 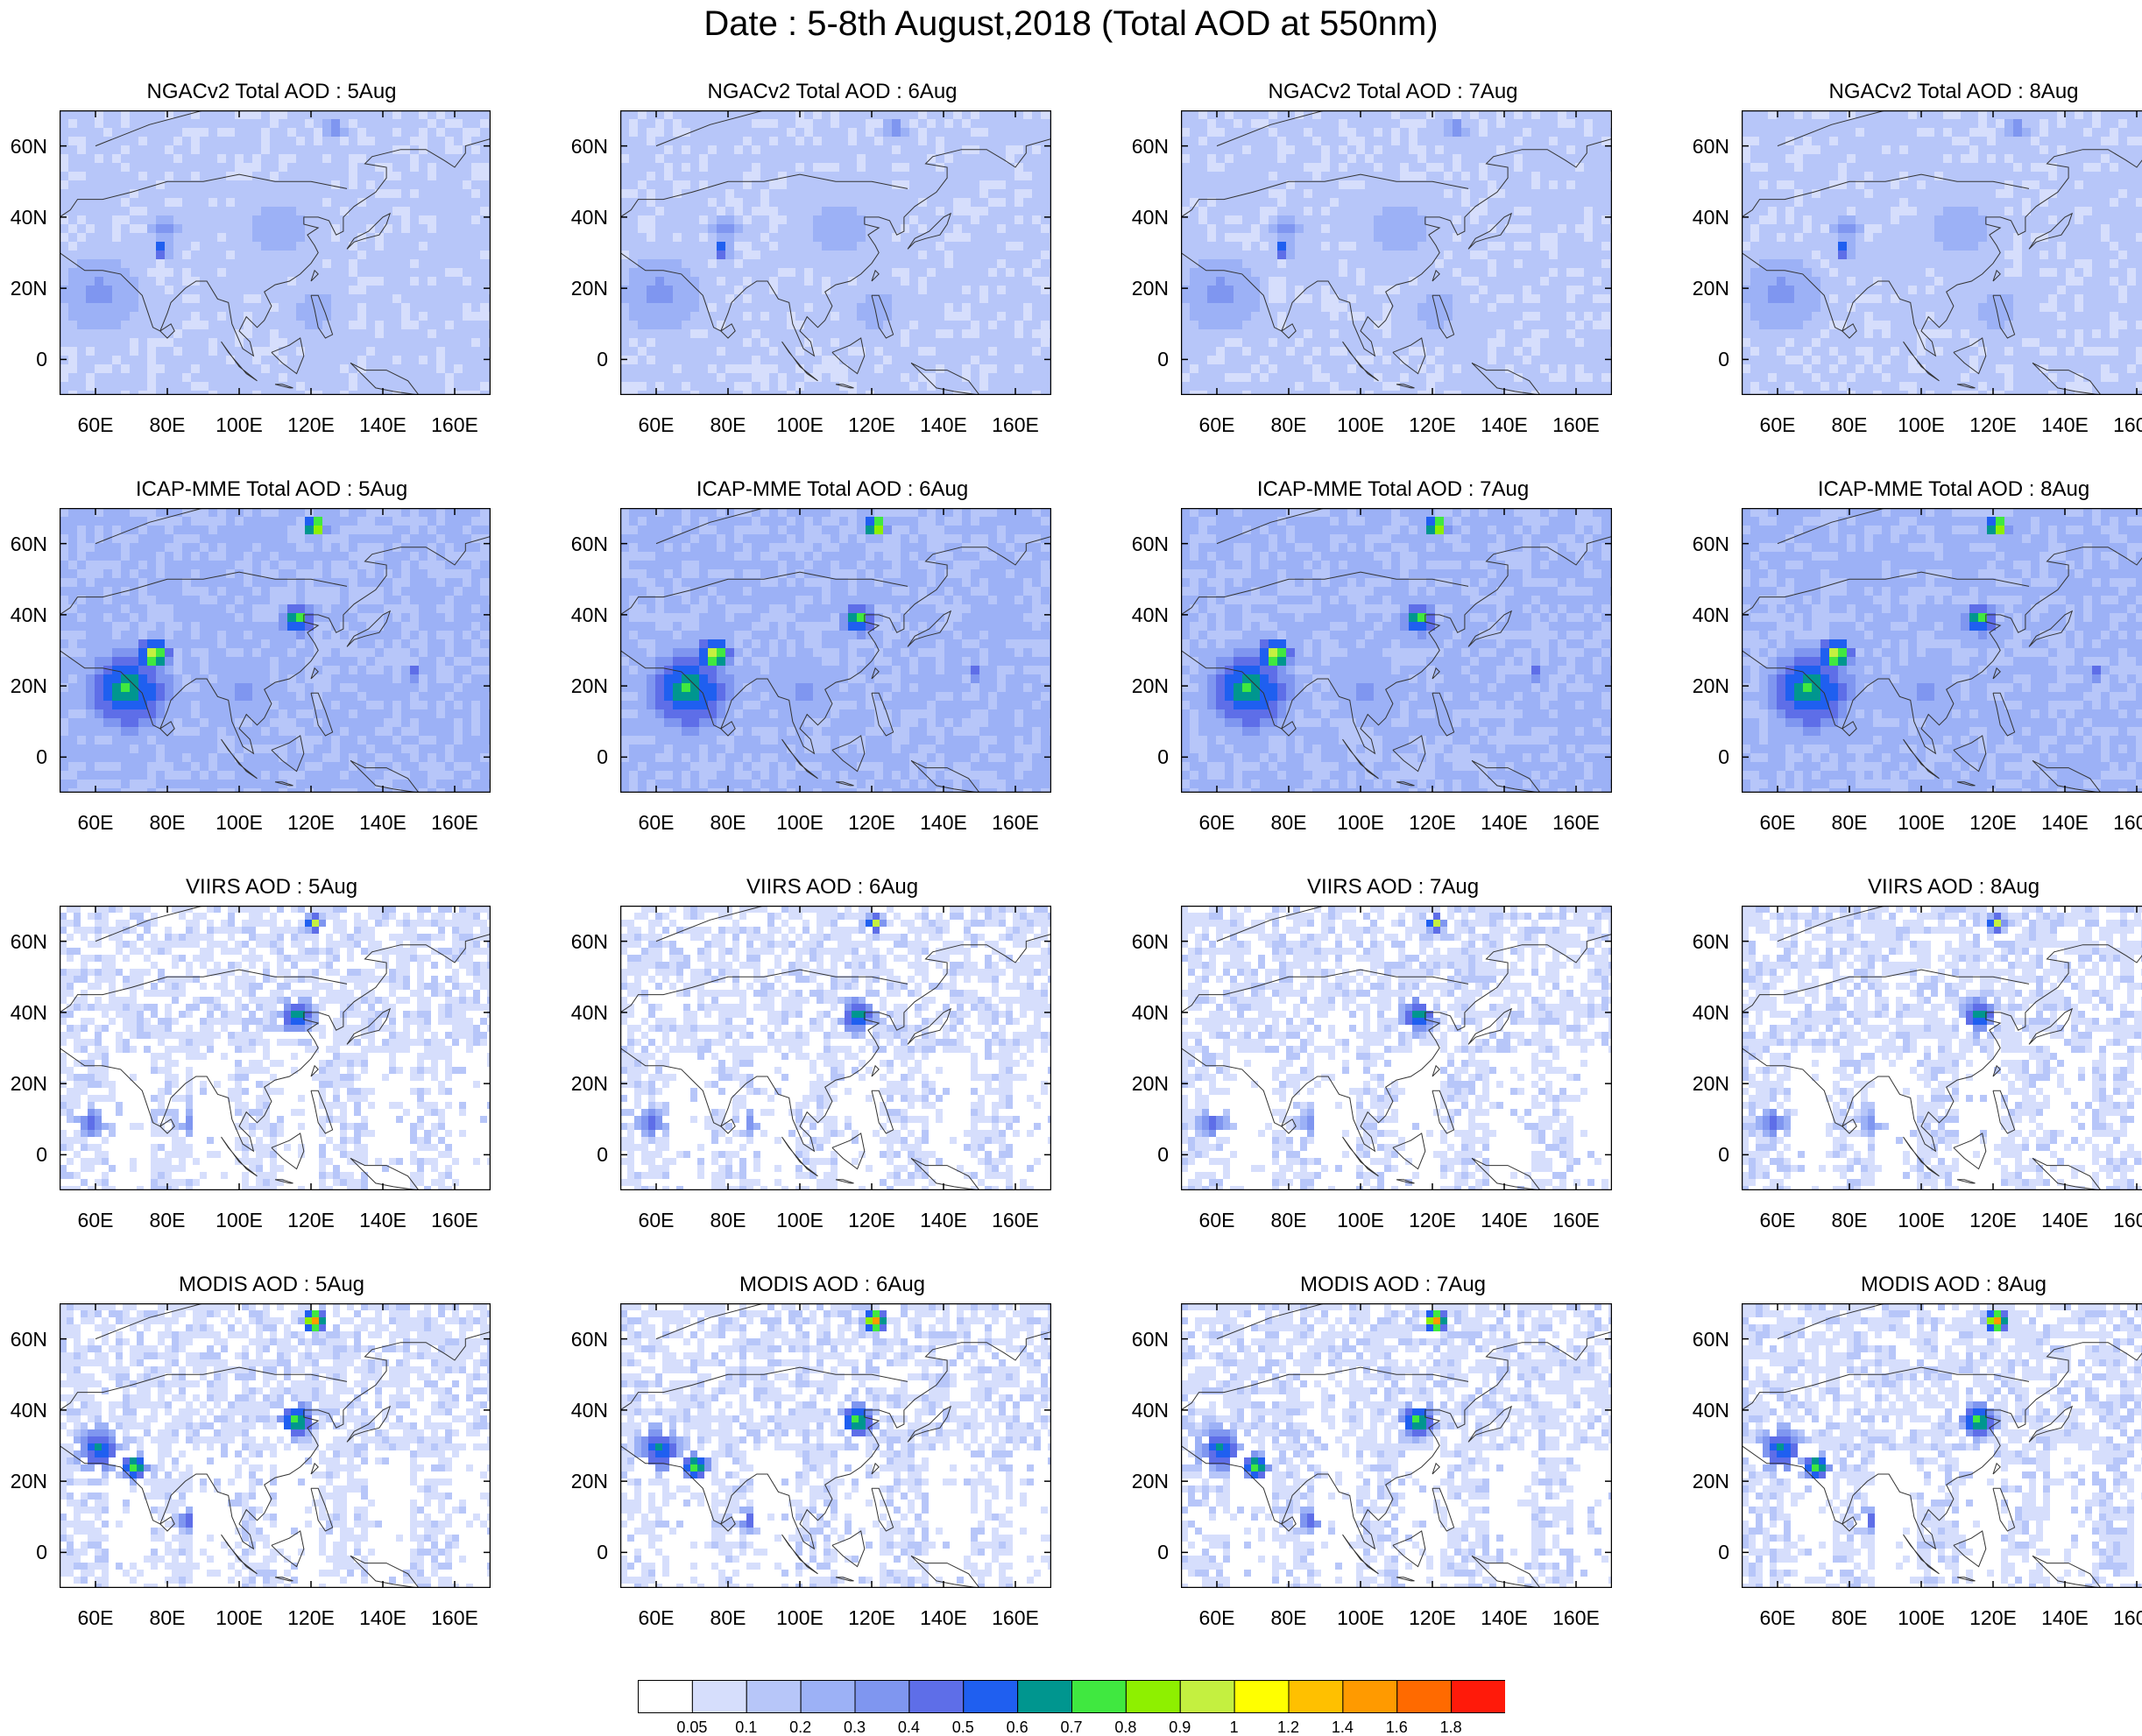 I want to click on panel-title: ICAP-MME Total AOD : 7Aug, so click(x=1393, y=489).